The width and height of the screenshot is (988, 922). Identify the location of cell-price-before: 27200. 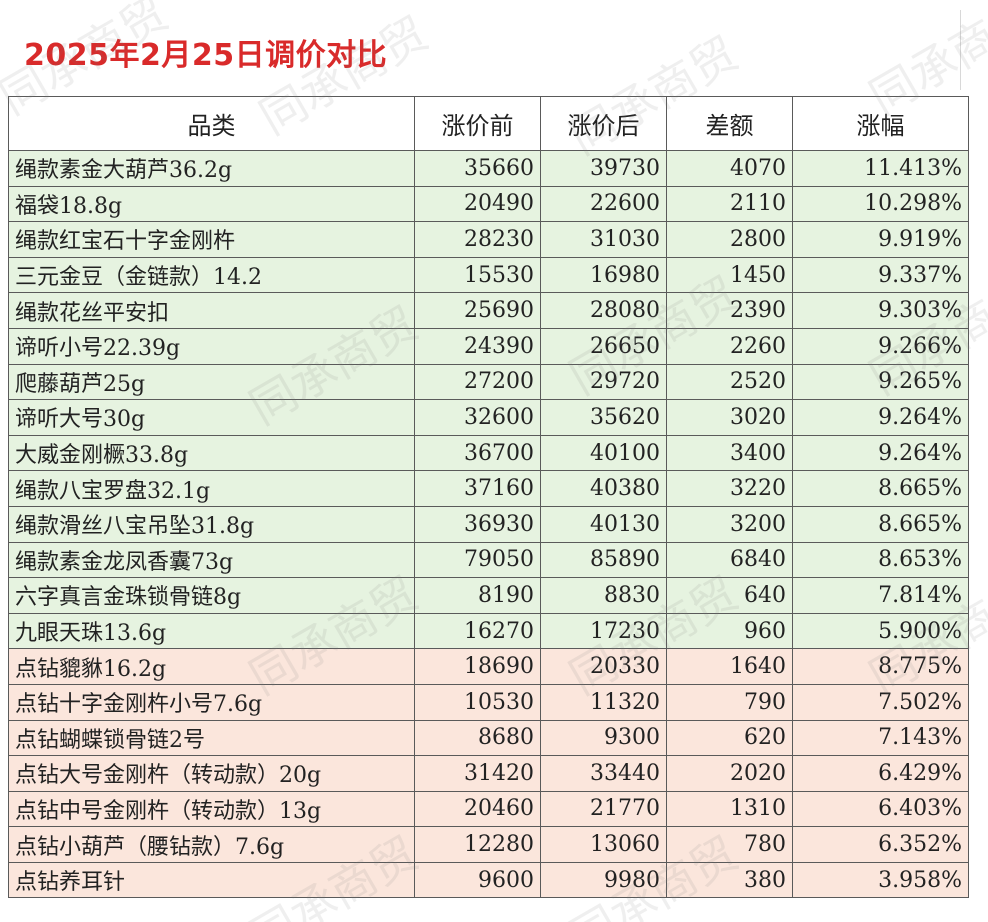
(477, 382).